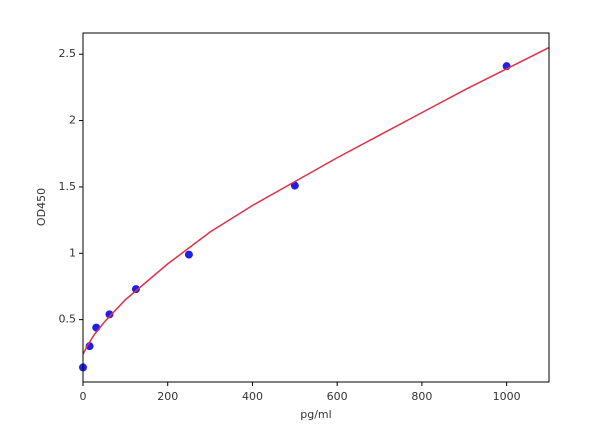 The height and width of the screenshot is (439, 600). I want to click on x-tick-label: 0, so click(83, 396).